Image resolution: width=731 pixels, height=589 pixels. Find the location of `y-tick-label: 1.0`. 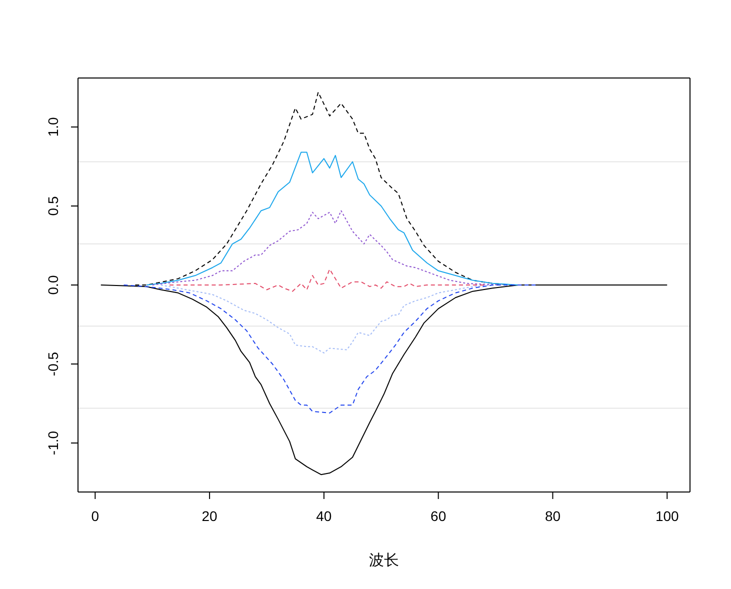

y-tick-label: 1.0 is located at coordinates (53, 127).